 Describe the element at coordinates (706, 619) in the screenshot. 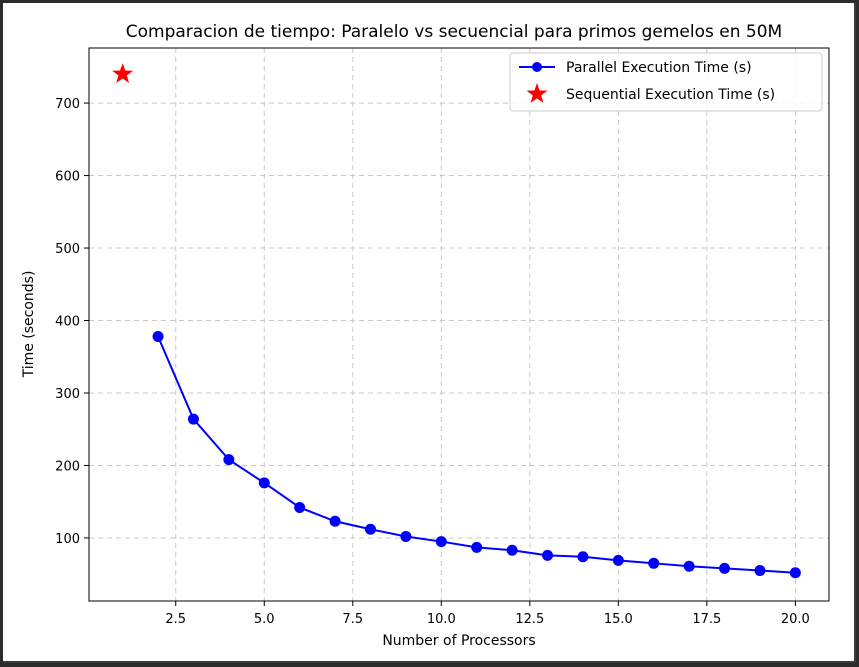

I see `x-tick-label: 17.5` at that location.